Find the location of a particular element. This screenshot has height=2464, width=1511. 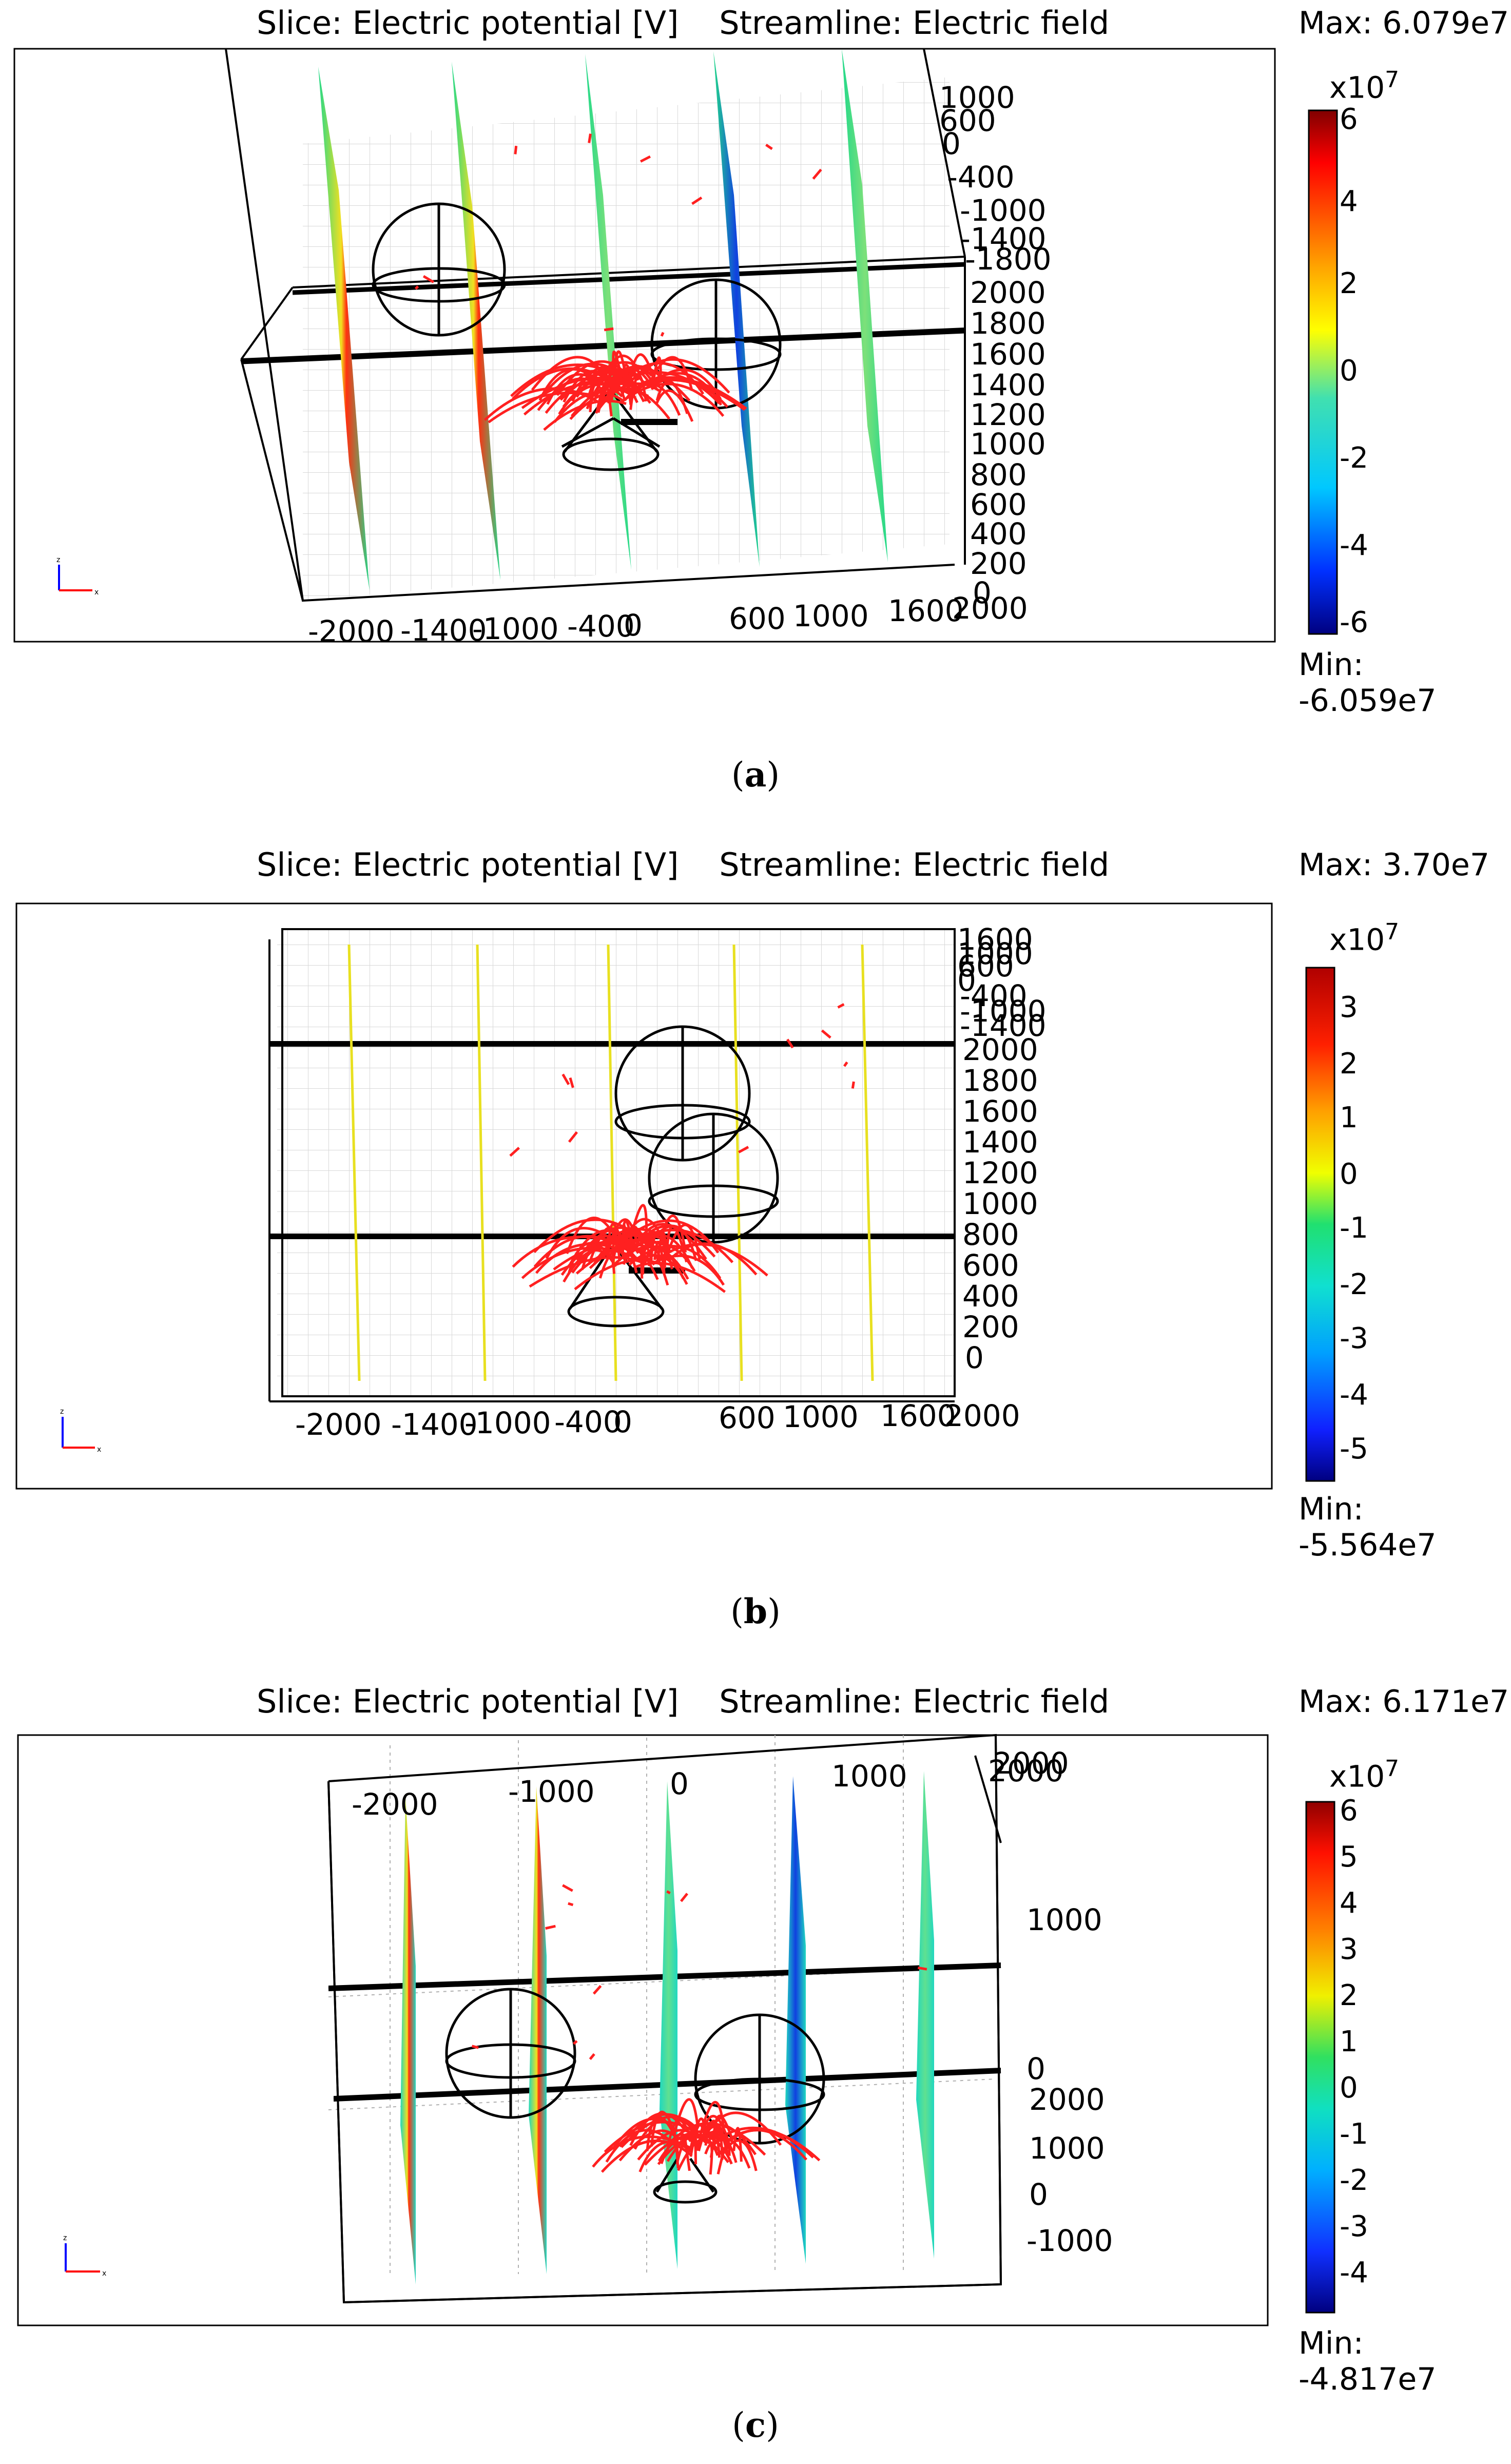

slices-b is located at coordinates (611, 1162).